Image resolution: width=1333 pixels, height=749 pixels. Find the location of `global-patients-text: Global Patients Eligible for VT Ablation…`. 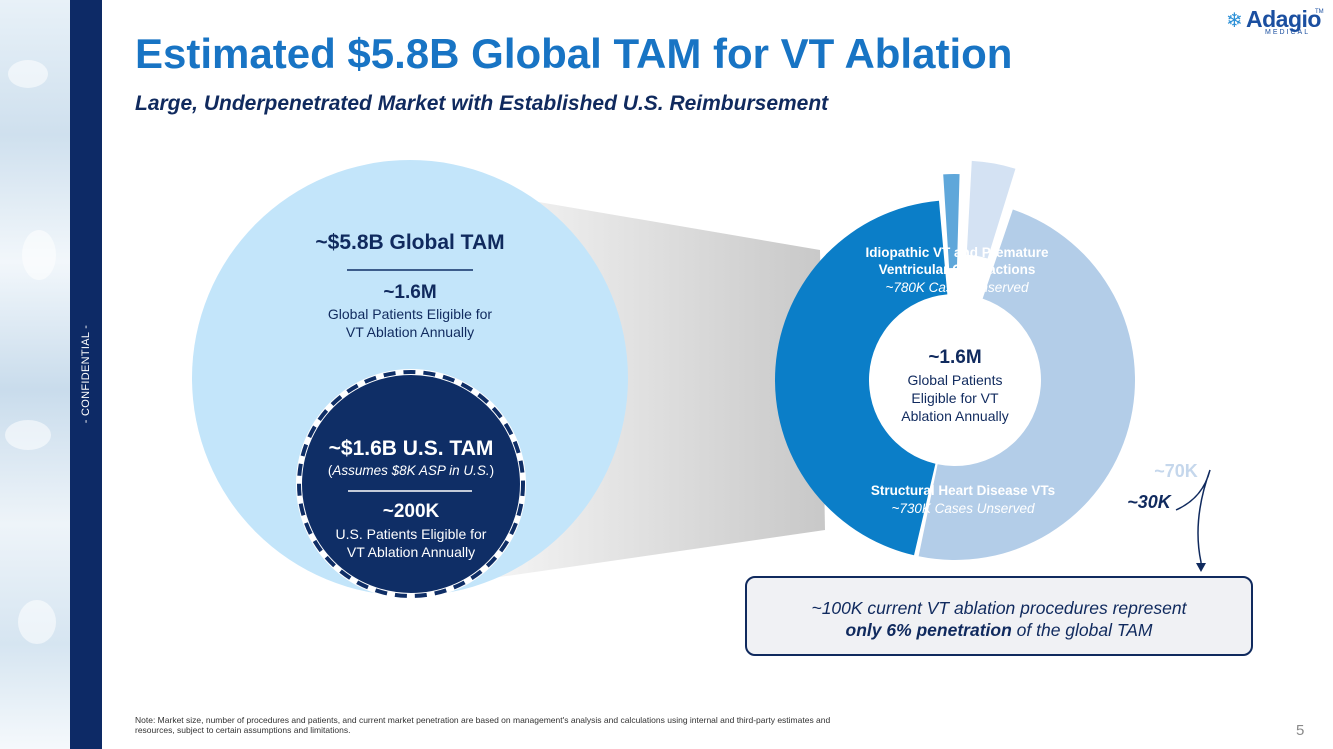

global-patients-text: Global Patients Eligible for VT Ablation… is located at coordinates (410, 323).